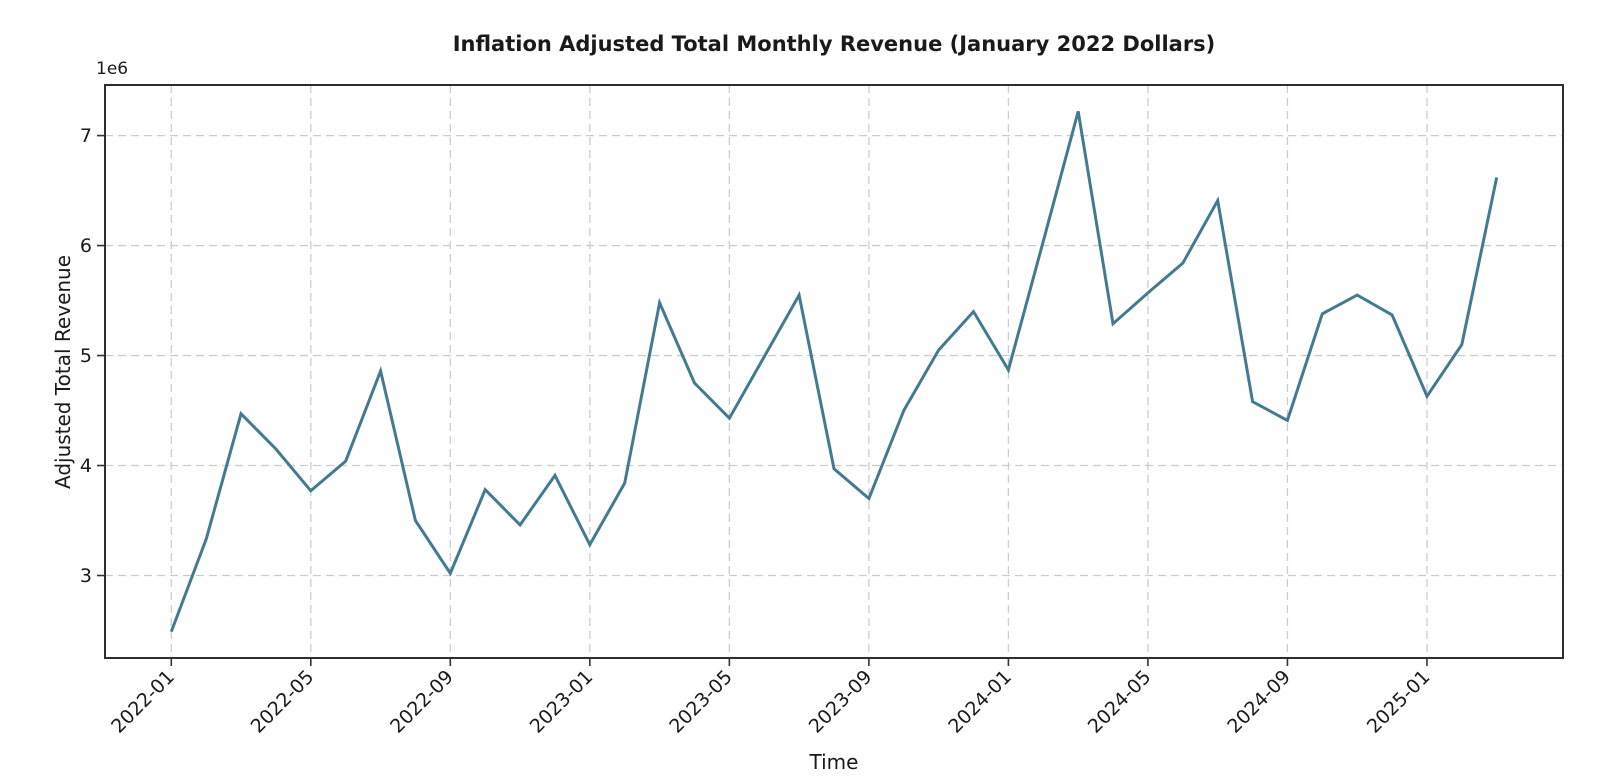  Describe the element at coordinates (422, 702) in the screenshot. I see `x-tick-label: 2022-09` at that location.